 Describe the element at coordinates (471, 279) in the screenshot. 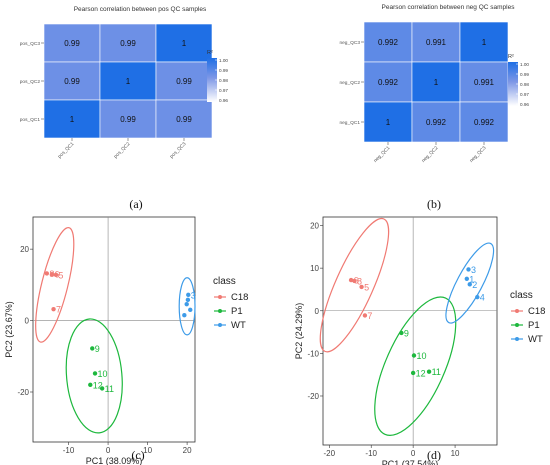

I see `point-label: 1` at that location.